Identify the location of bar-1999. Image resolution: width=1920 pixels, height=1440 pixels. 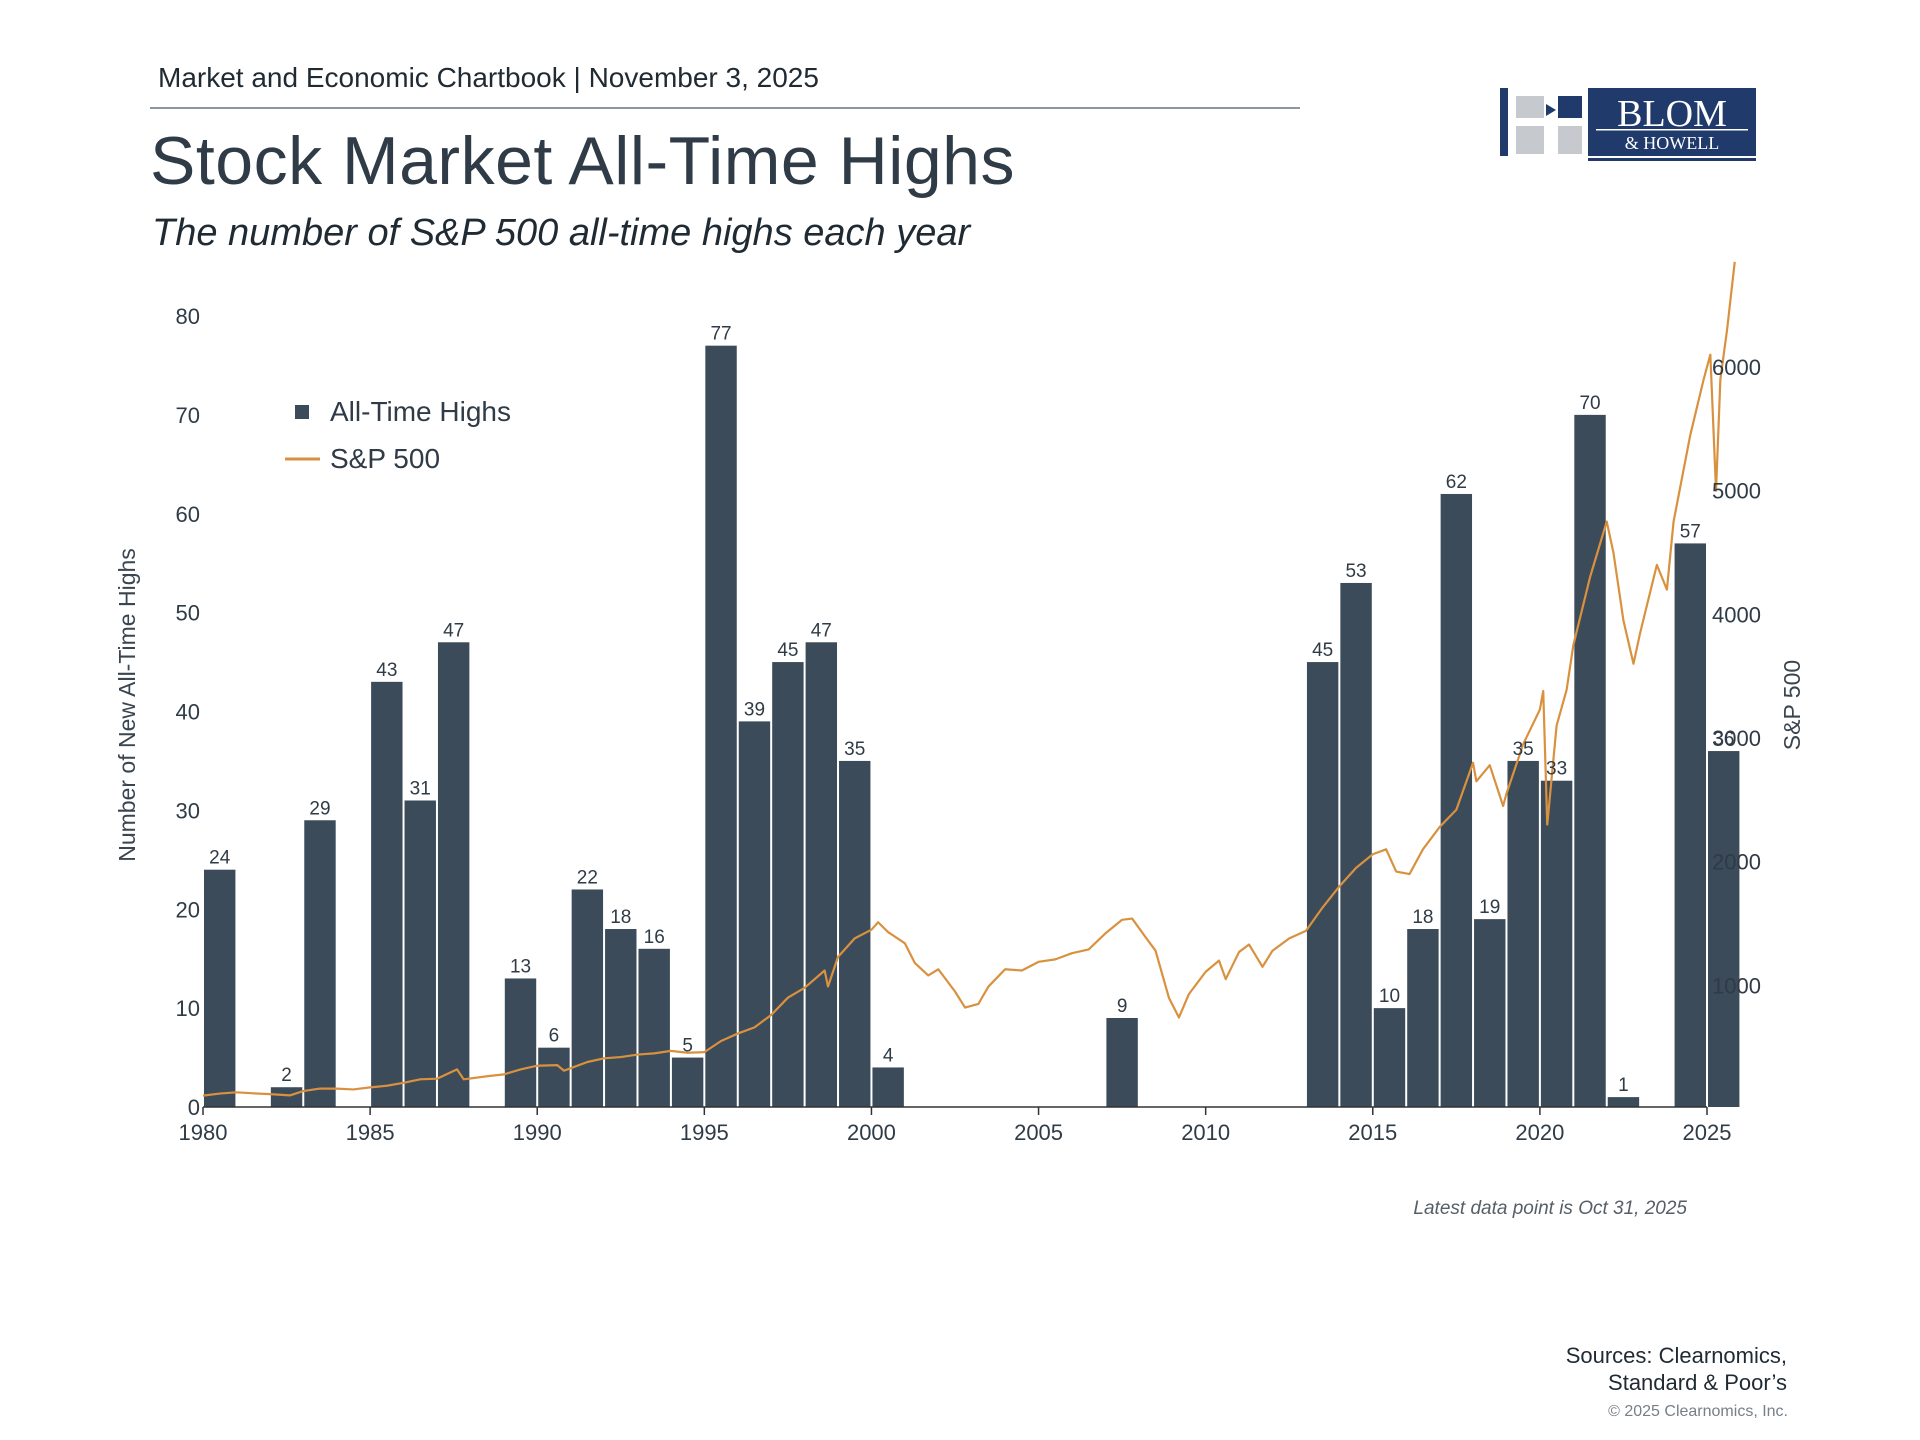
(855, 933).